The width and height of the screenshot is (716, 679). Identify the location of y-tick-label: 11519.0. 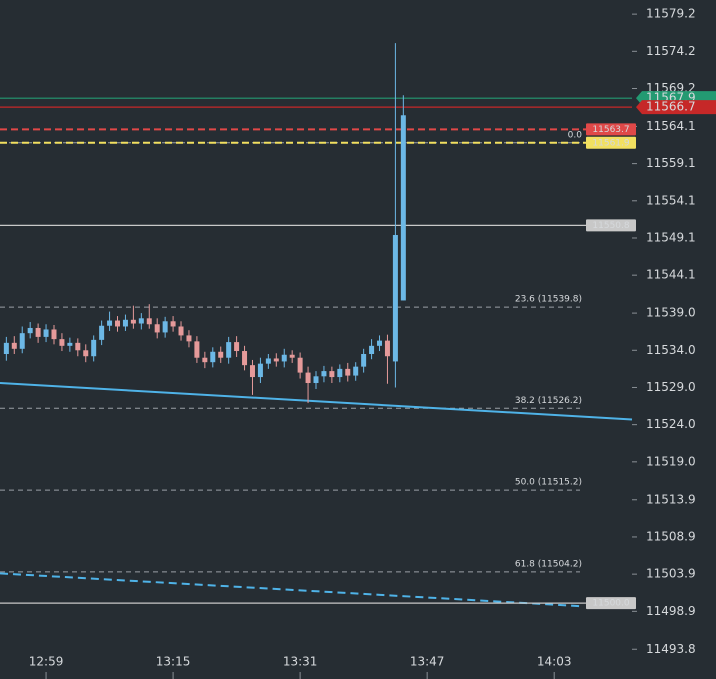
(671, 461).